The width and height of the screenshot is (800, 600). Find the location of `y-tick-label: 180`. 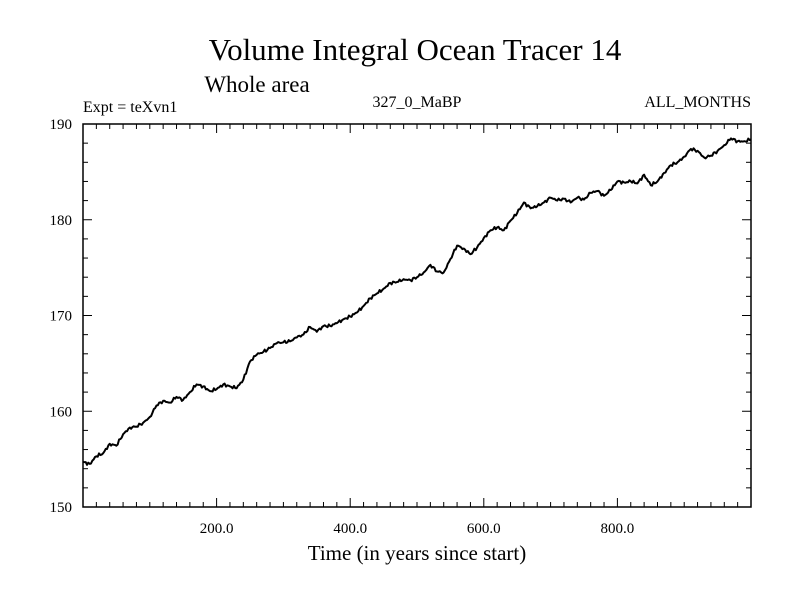

y-tick-label: 180 is located at coordinates (61, 221).